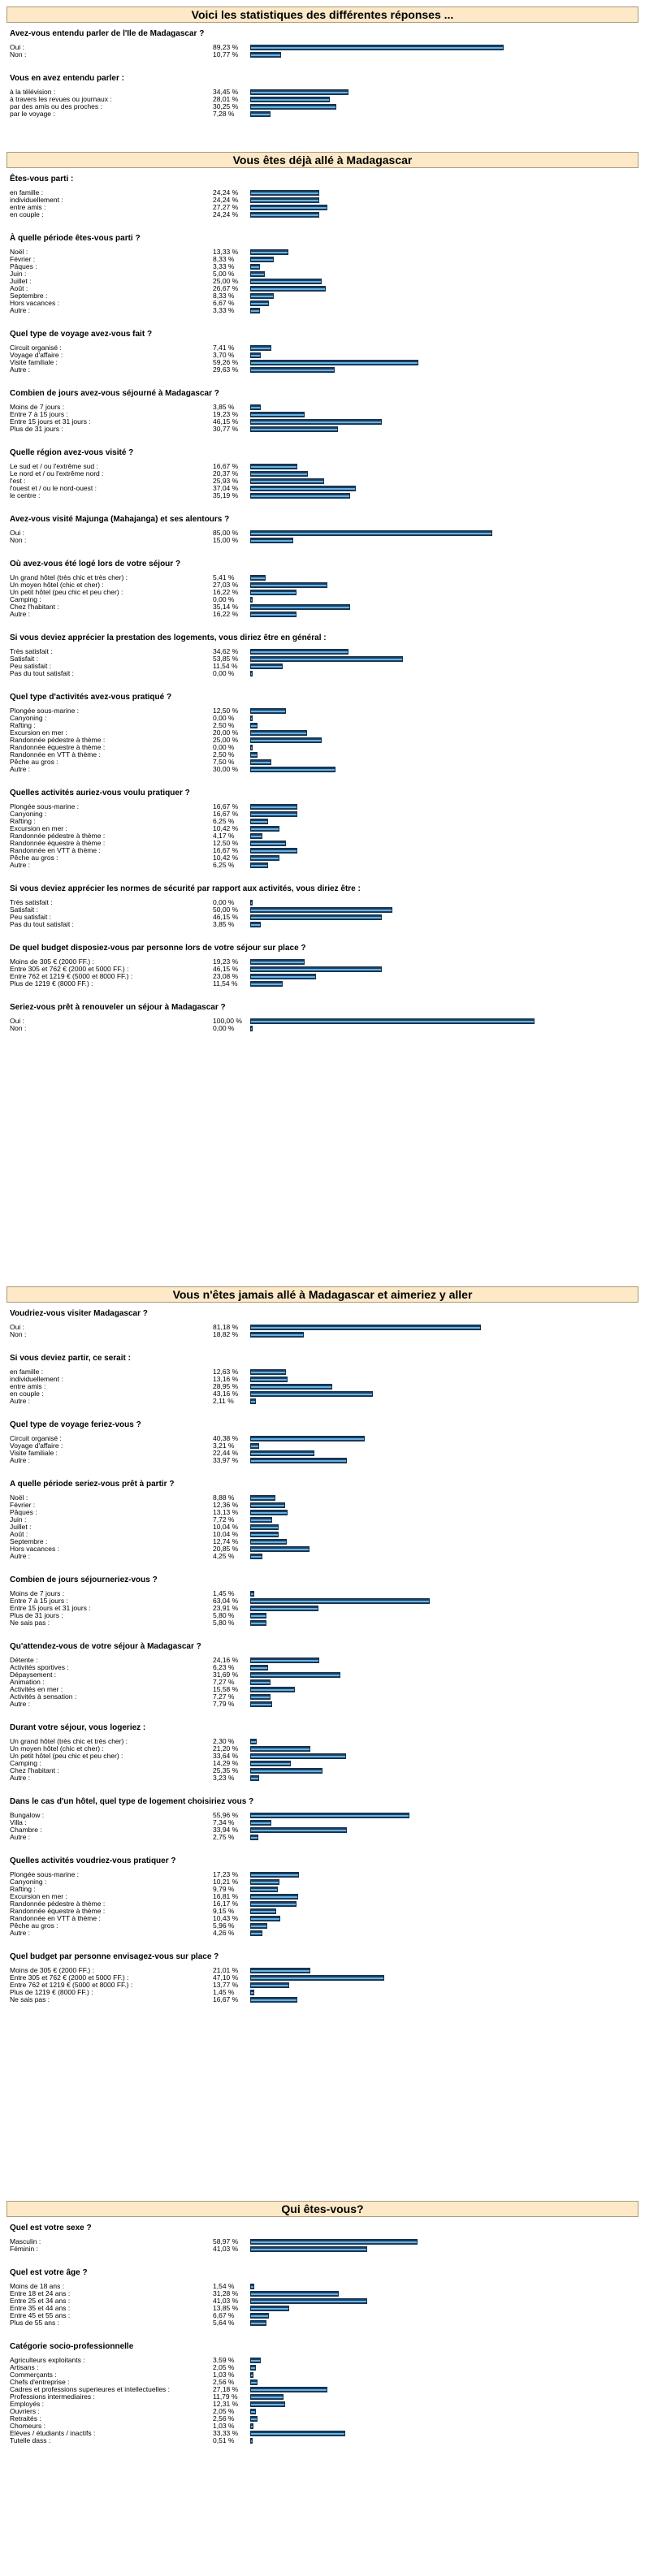 The height and width of the screenshot is (2576, 645). What do you see at coordinates (322, 711) in the screenshot?
I see `answer-row: Plongée sous-marine : 12,50 %` at bounding box center [322, 711].